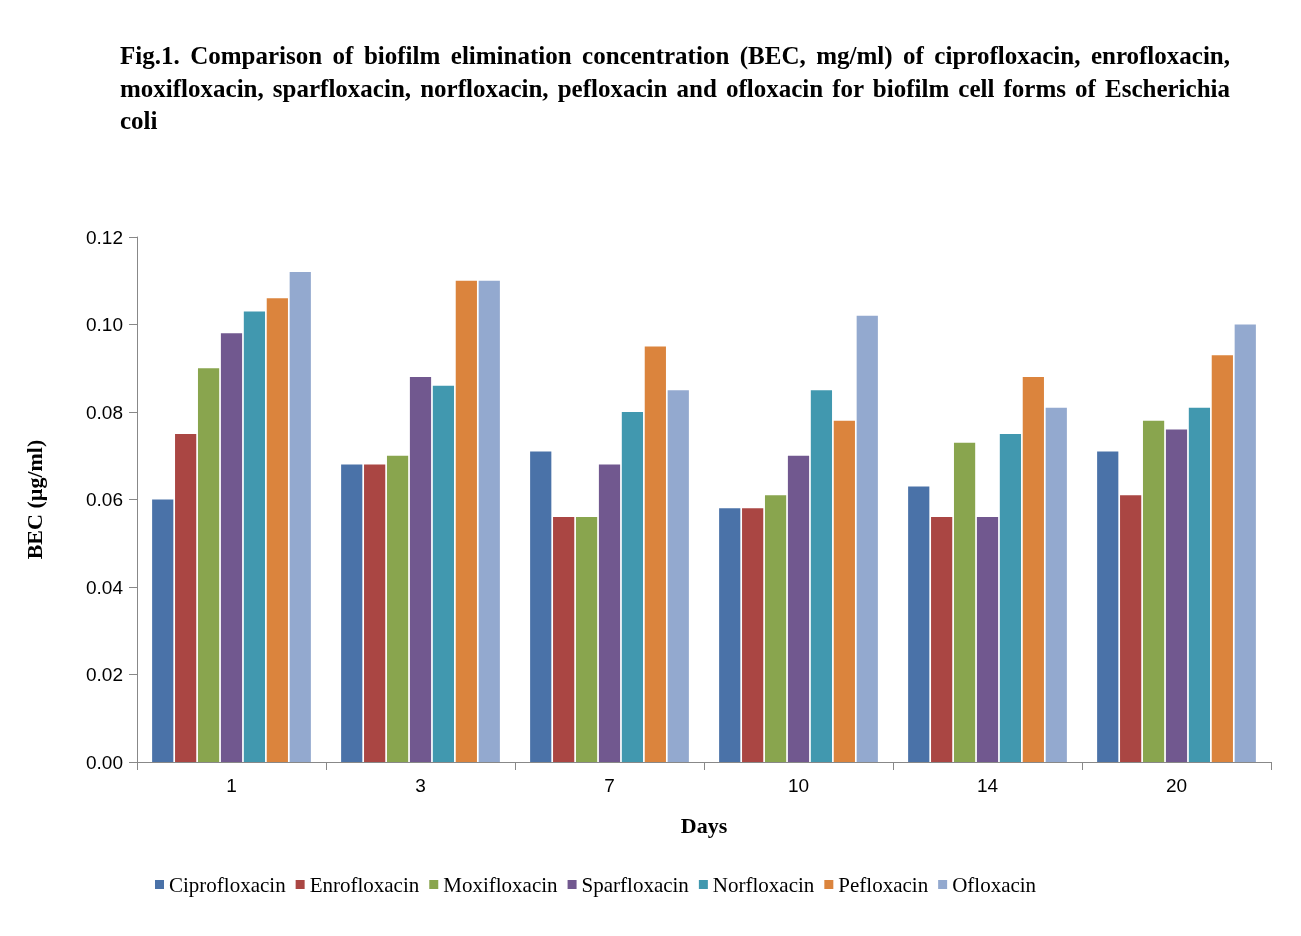  I want to click on x-tick-label: 20, so click(1176, 785).